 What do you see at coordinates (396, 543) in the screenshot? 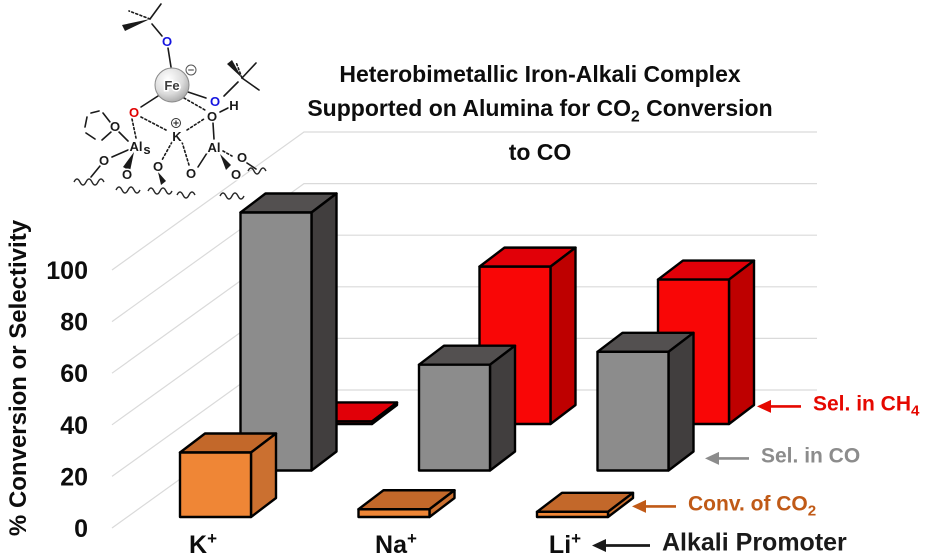
I see `category-label-na: Na+` at bounding box center [396, 543].